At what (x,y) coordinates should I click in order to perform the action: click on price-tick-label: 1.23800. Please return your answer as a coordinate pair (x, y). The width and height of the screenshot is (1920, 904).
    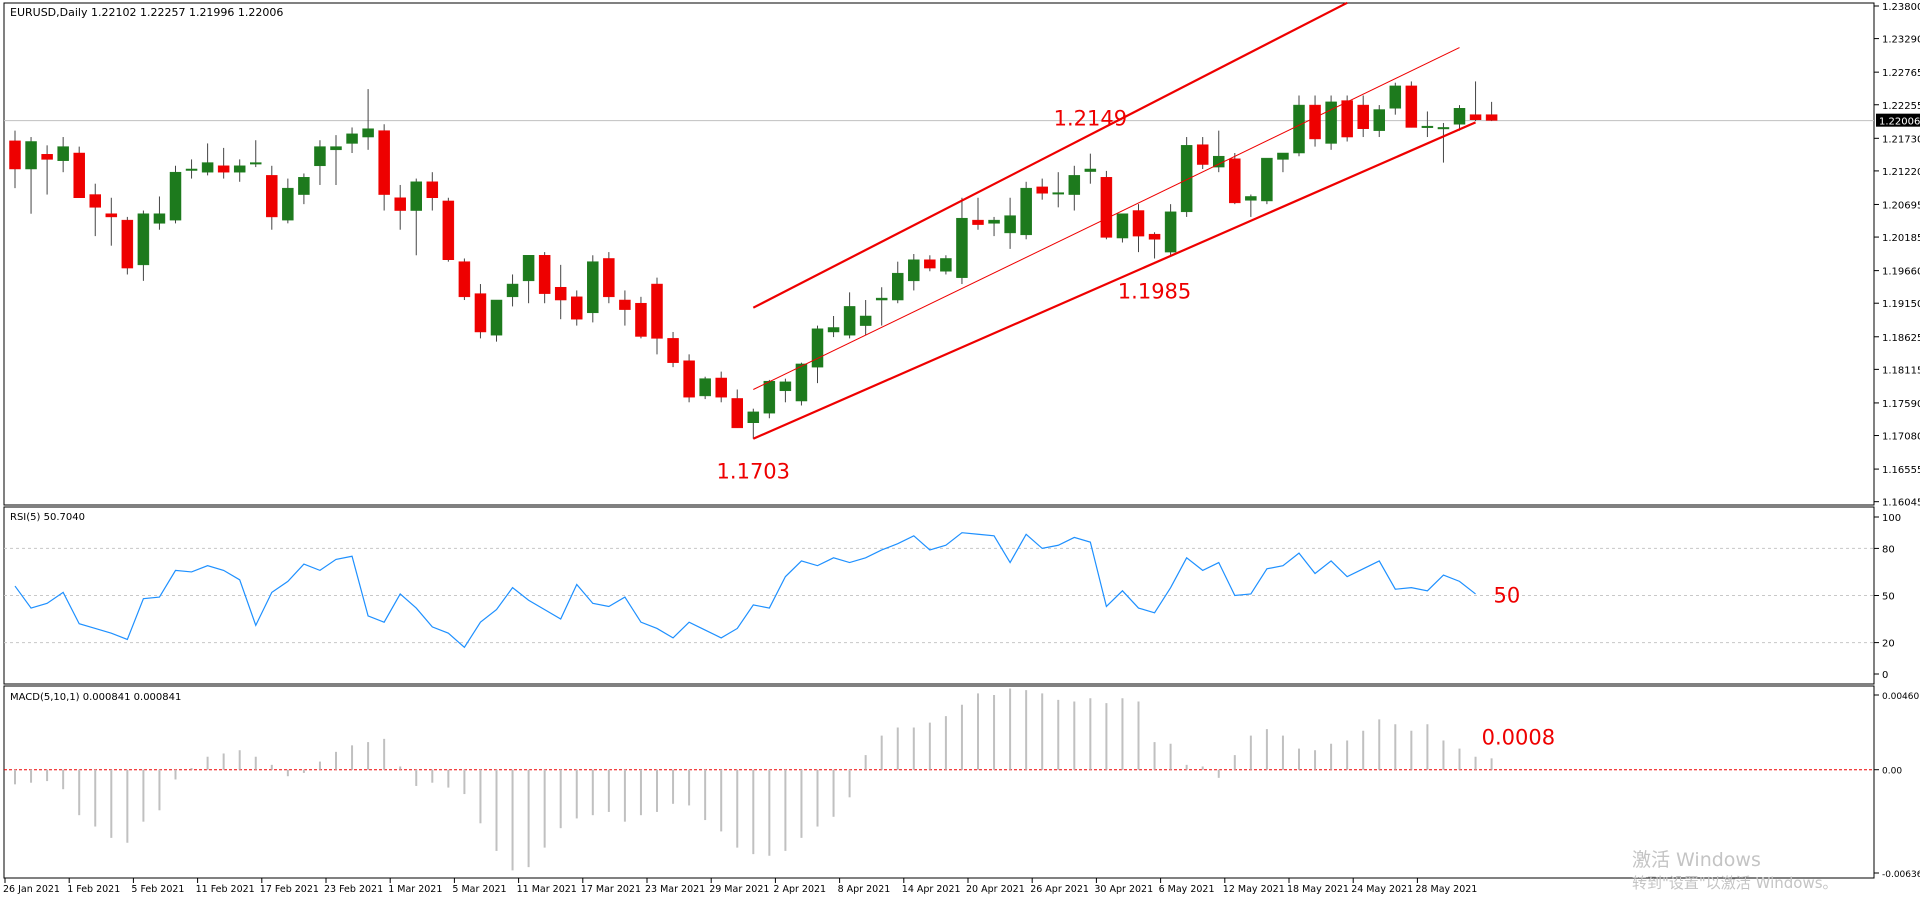
    Looking at the image, I should click on (1901, 7).